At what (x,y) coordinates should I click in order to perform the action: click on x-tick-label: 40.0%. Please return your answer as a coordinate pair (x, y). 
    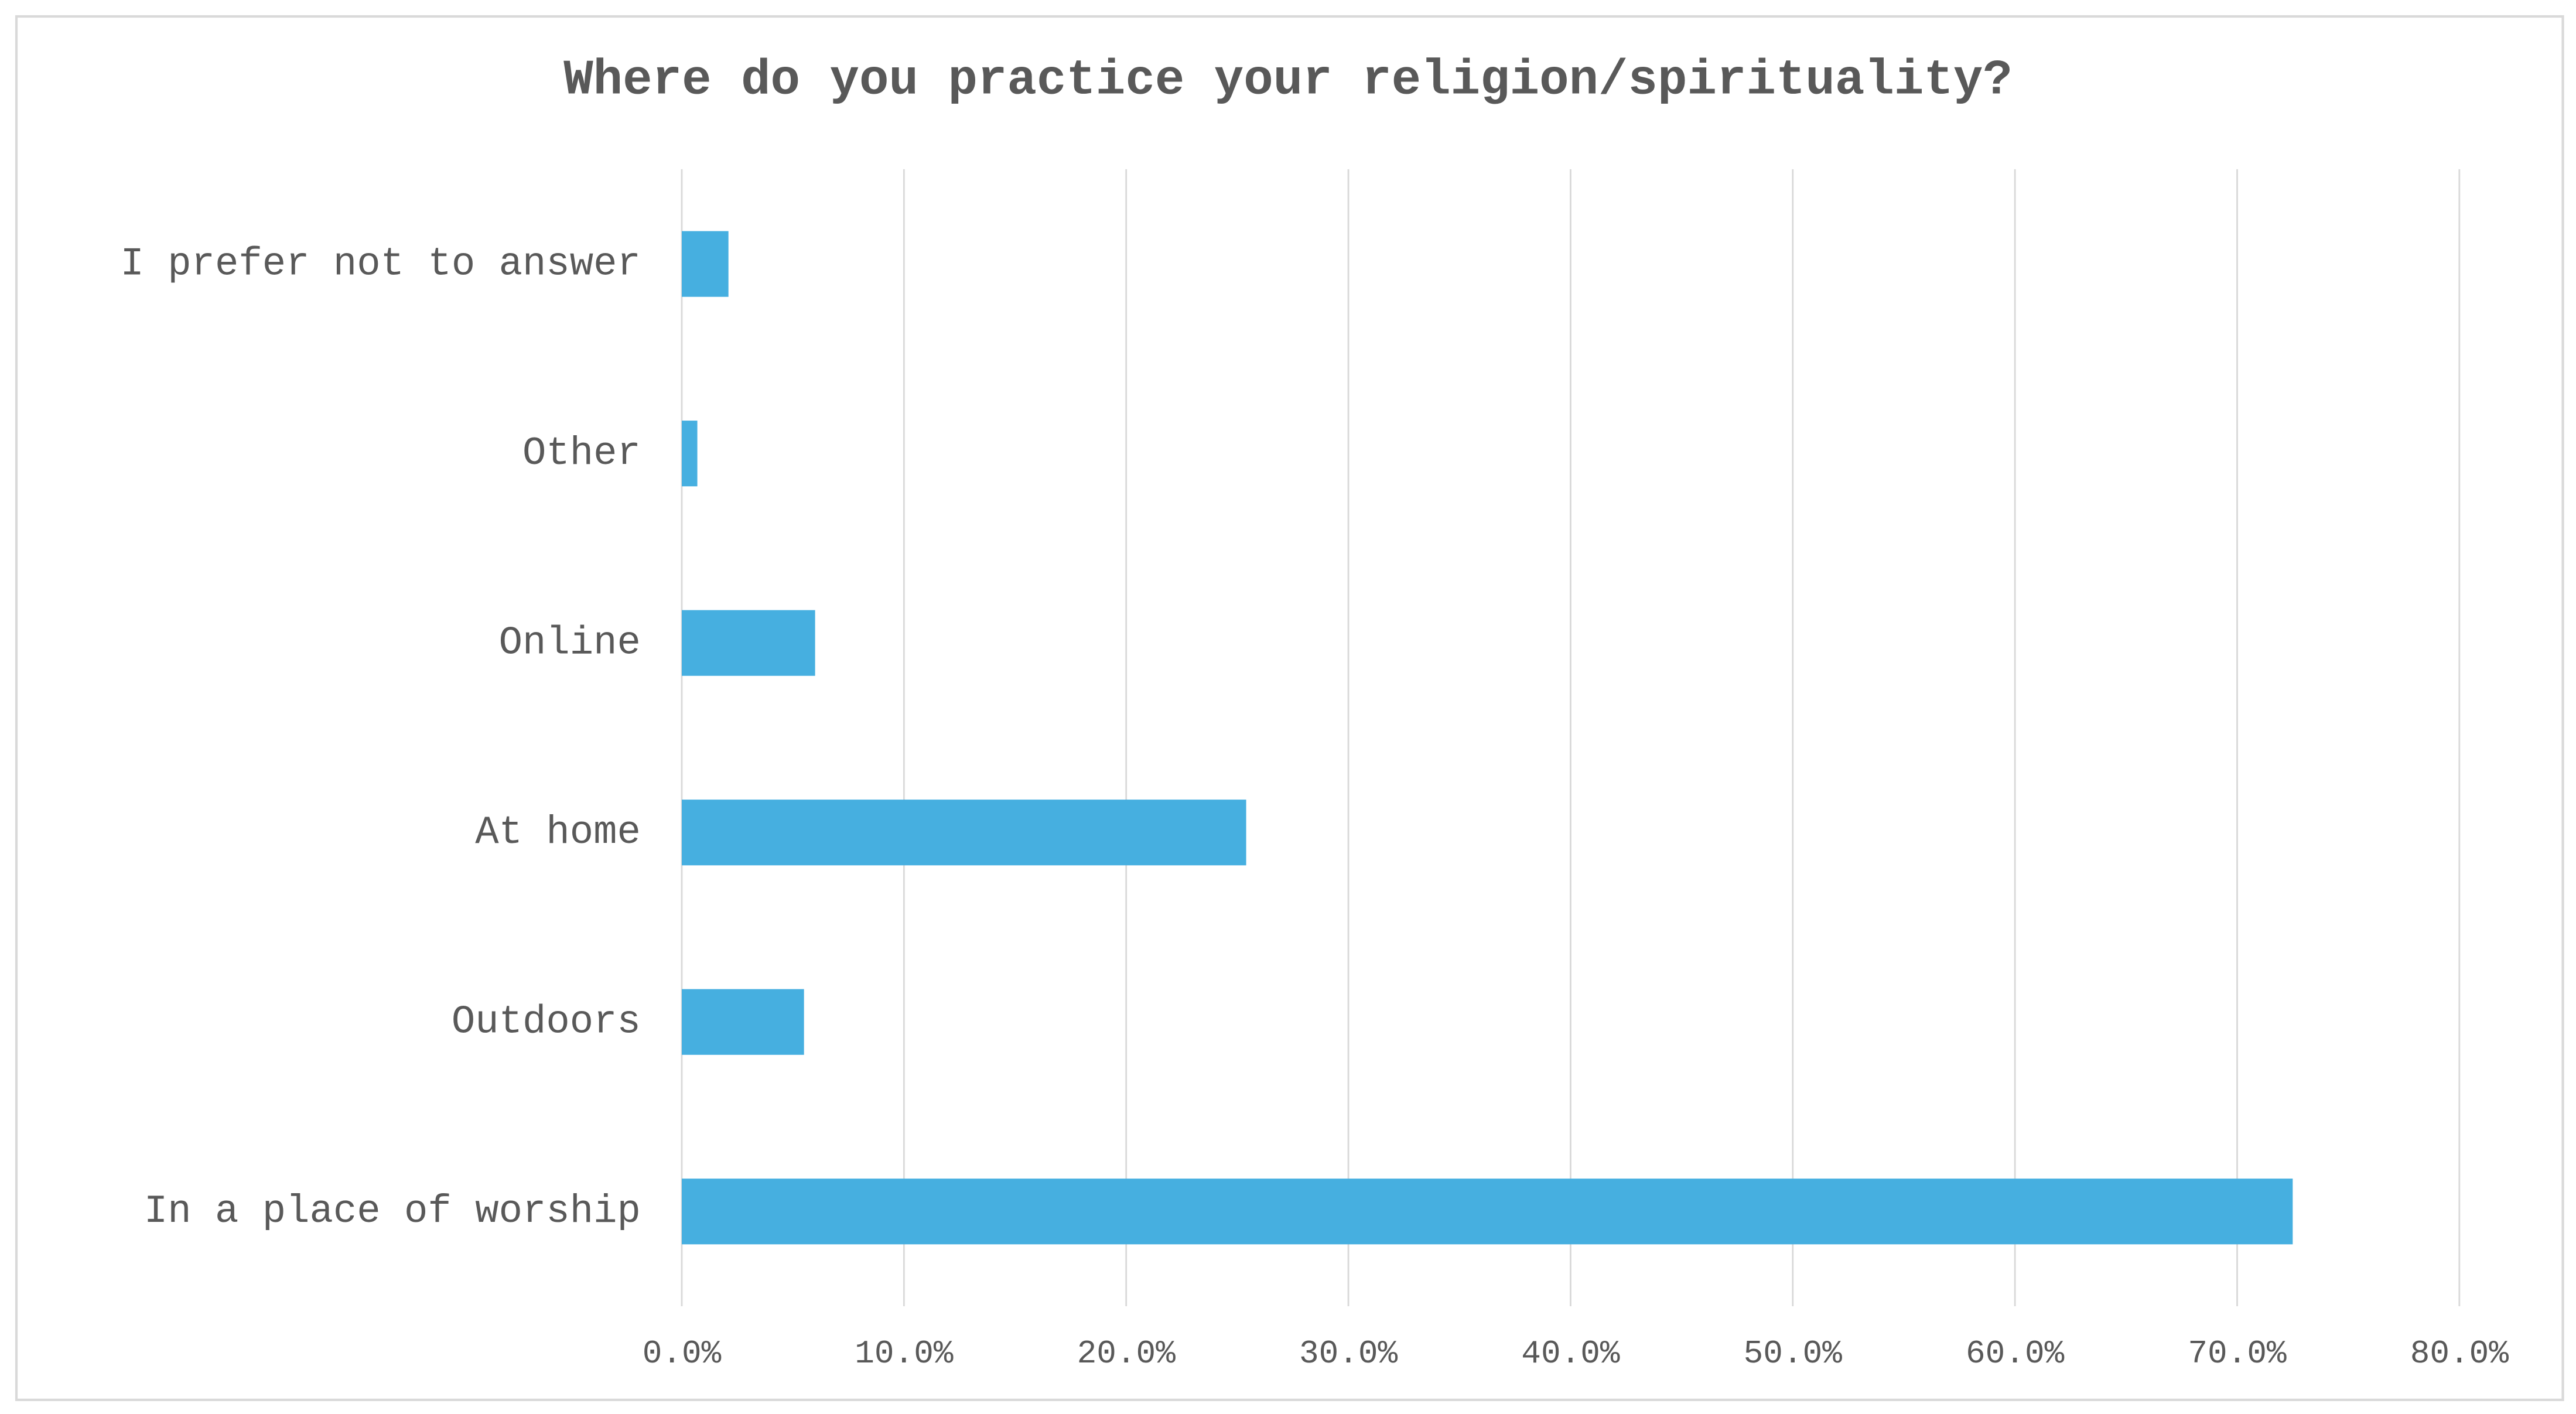
    Looking at the image, I should click on (1571, 1353).